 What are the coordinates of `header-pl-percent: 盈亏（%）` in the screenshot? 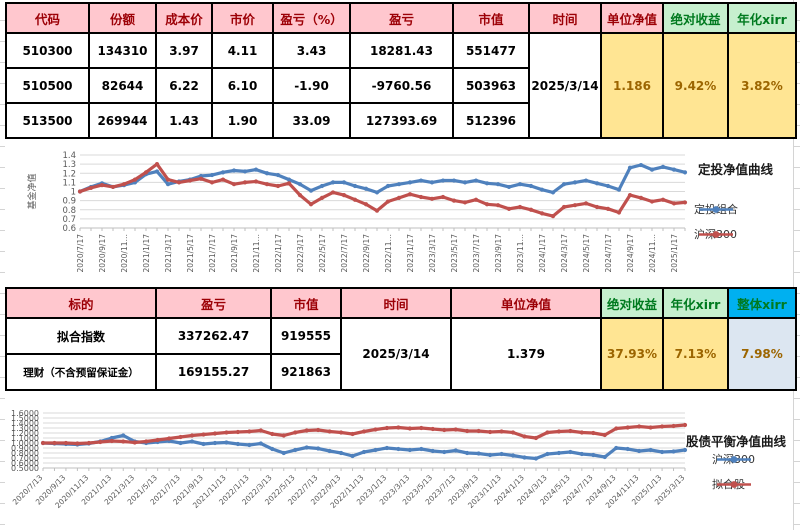 It's located at (311, 18).